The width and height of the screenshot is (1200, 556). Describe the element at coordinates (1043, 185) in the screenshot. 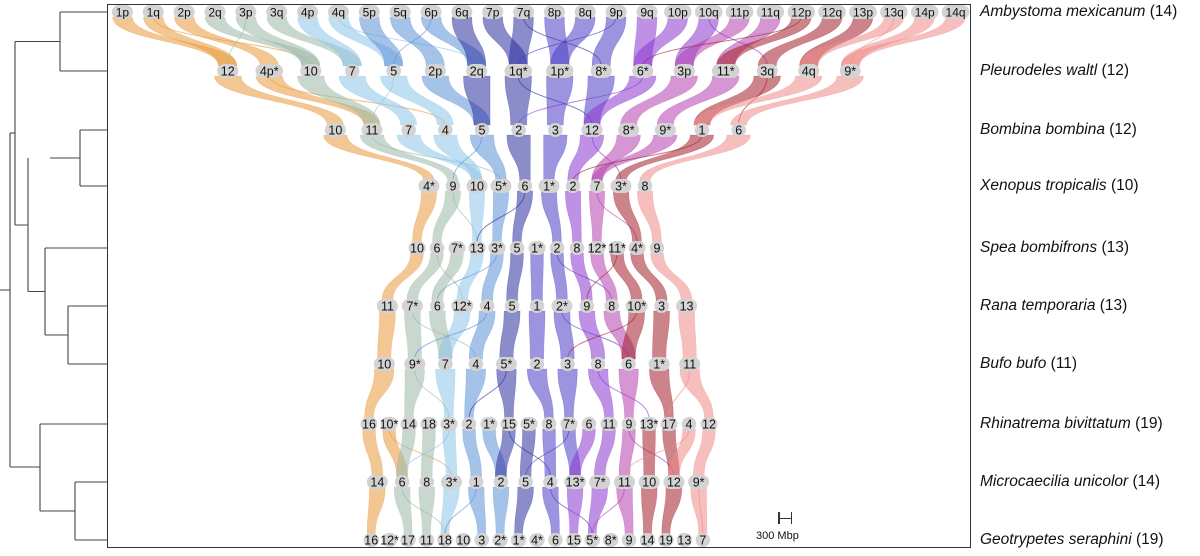

I see `species-name: Xenopus tropicalis` at that location.